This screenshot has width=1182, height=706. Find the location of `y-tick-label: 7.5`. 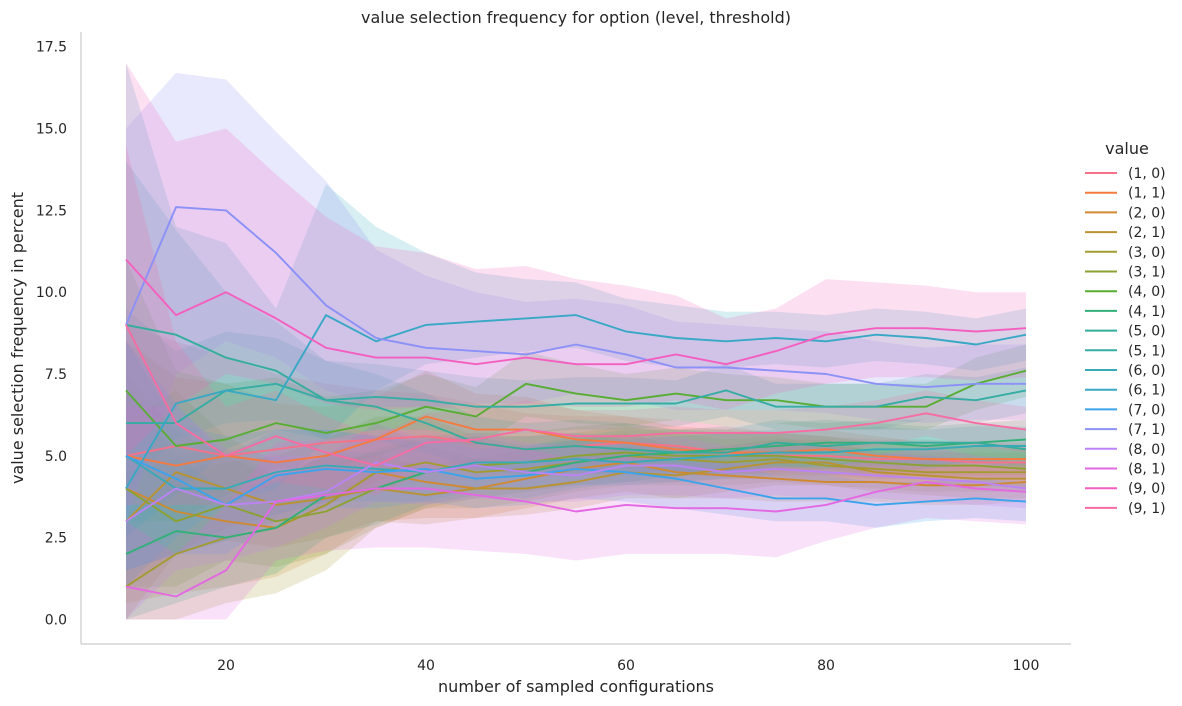

y-tick-label: 7.5 is located at coordinates (56, 375).